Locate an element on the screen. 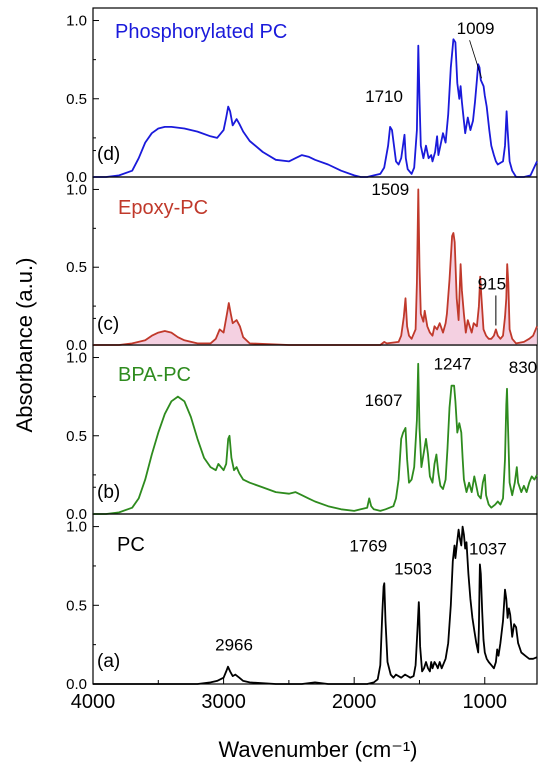 The height and width of the screenshot is (773, 550). panel-title: BPA-PC is located at coordinates (154, 375).